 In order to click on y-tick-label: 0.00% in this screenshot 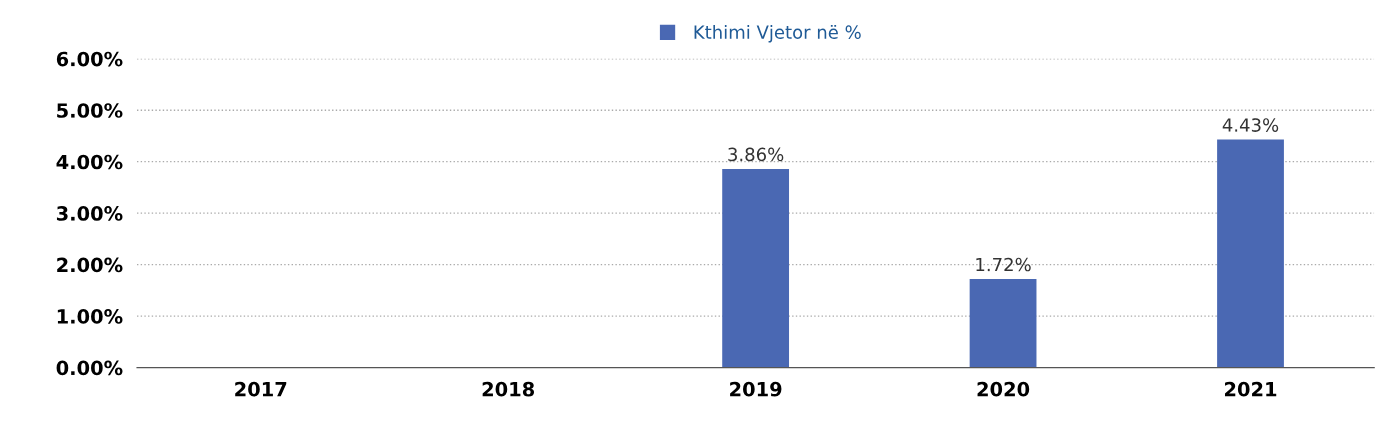, I will do `click(89, 368)`.